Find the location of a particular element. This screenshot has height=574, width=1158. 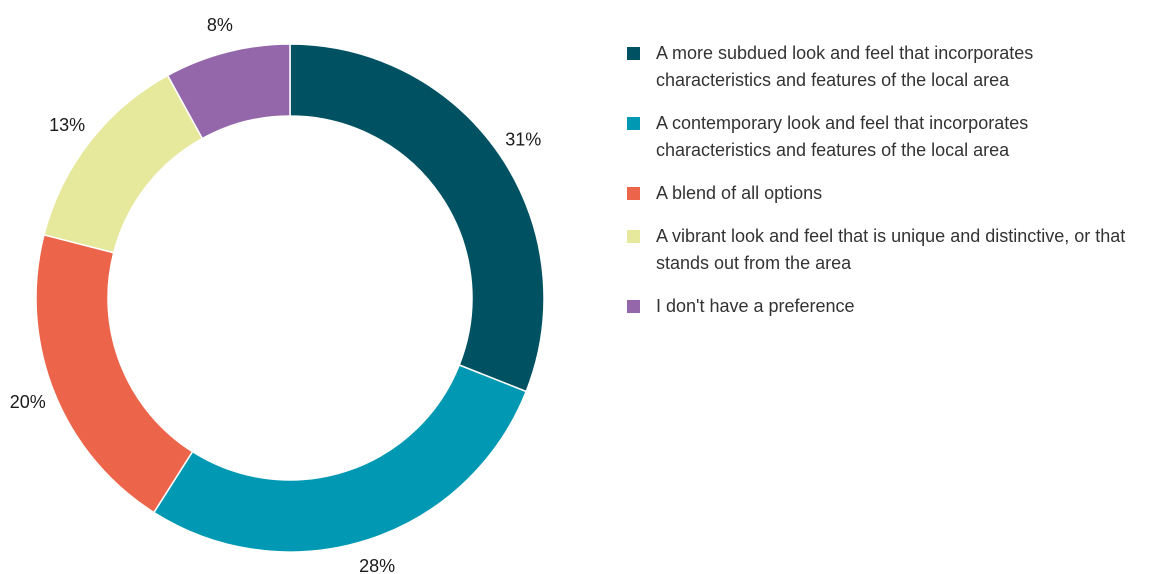

legend-item-5: I don't have a preference is located at coordinates (887, 306).